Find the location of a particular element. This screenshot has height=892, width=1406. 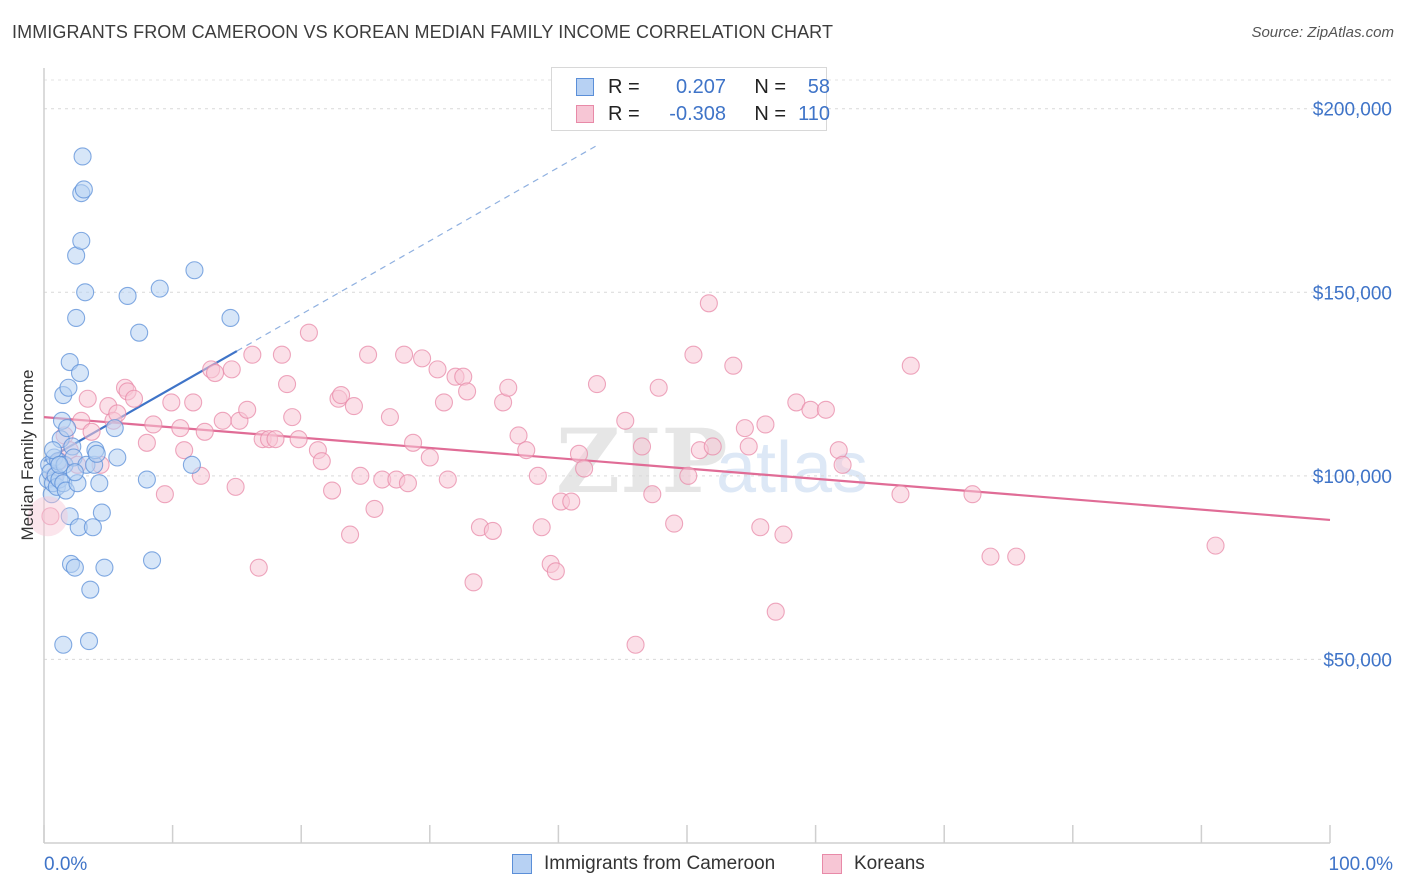

y-tick-label: $200,000 is located at coordinates (1352, 110).